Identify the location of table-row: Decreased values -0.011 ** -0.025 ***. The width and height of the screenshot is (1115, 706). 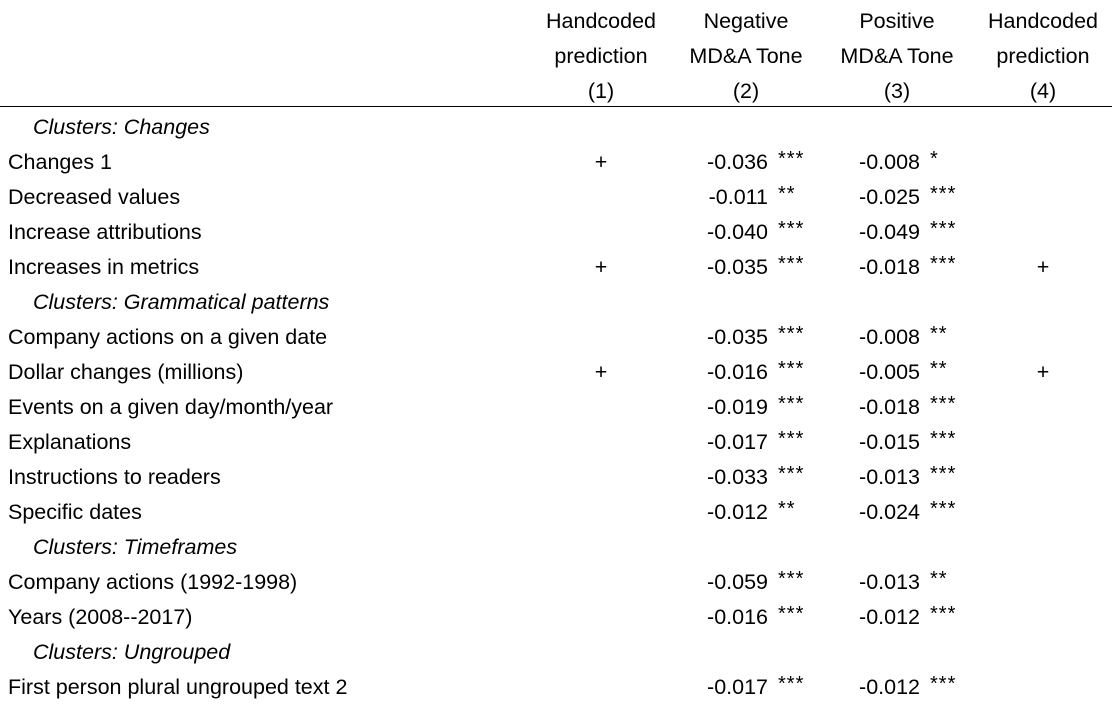
(557, 197).